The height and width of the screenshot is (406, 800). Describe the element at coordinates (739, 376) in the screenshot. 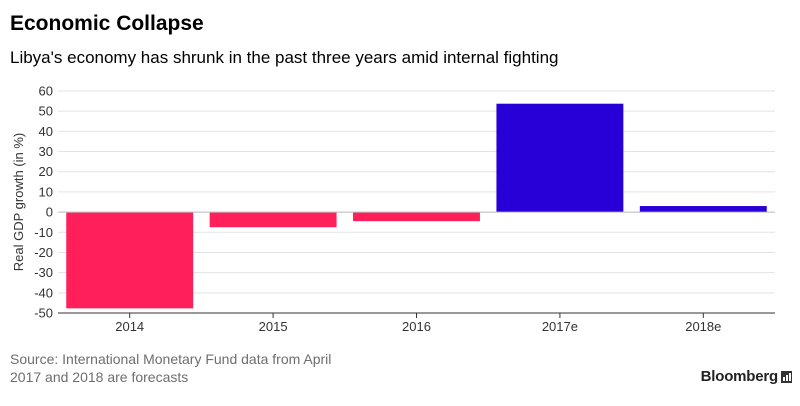

I see `brand-logo: Bloomberg` at that location.